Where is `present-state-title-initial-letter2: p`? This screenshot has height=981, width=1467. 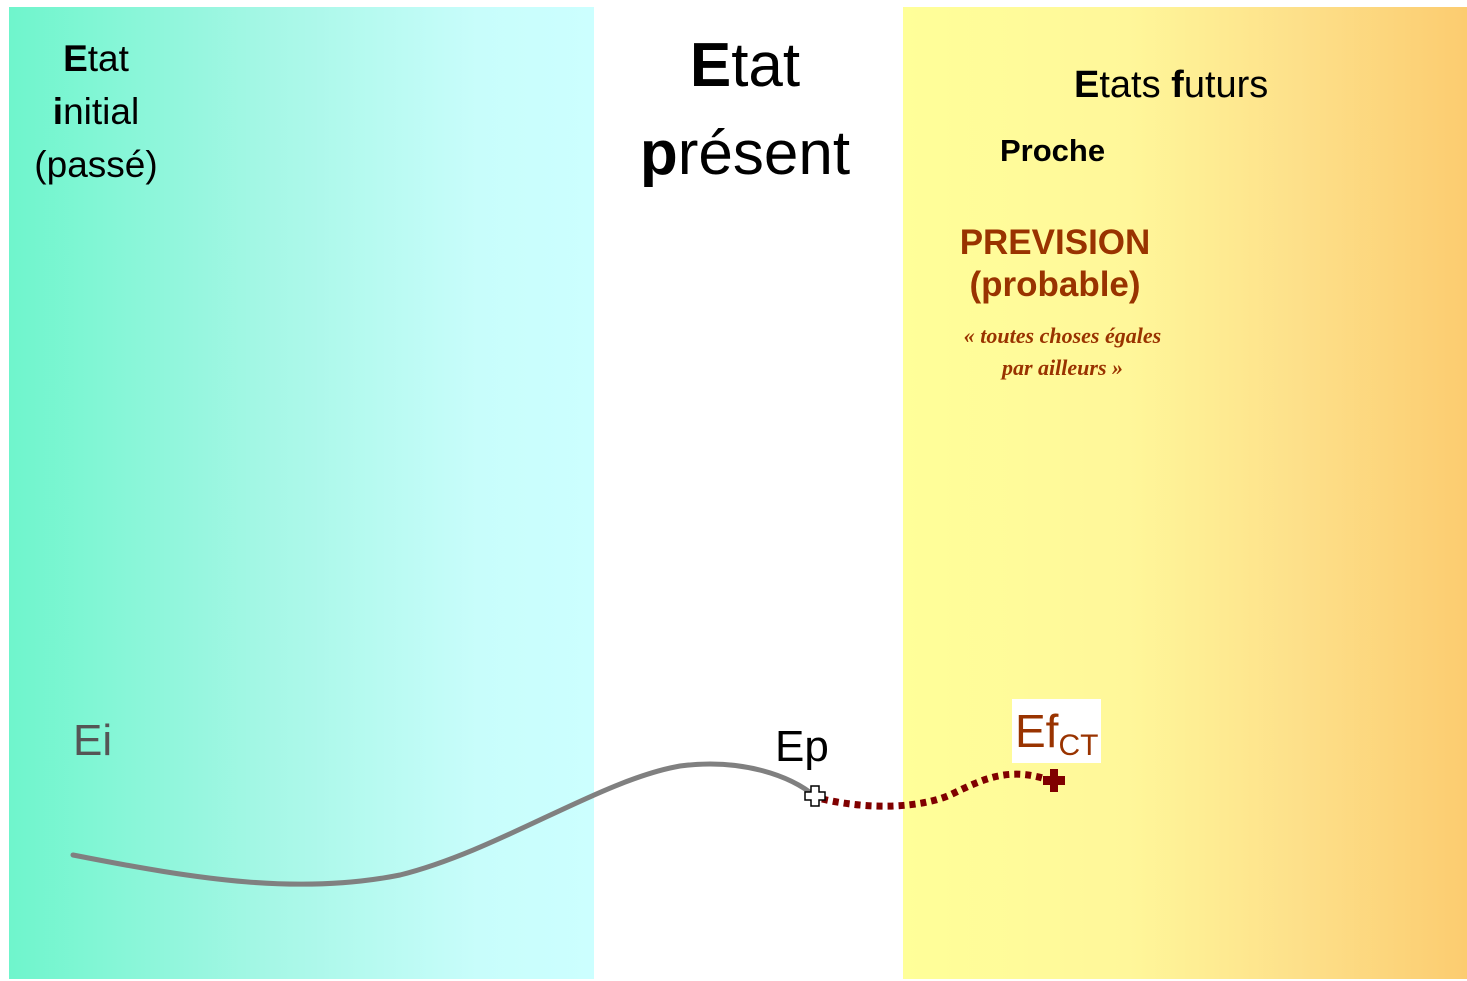 present-state-title-initial-letter2: p is located at coordinates (658, 153).